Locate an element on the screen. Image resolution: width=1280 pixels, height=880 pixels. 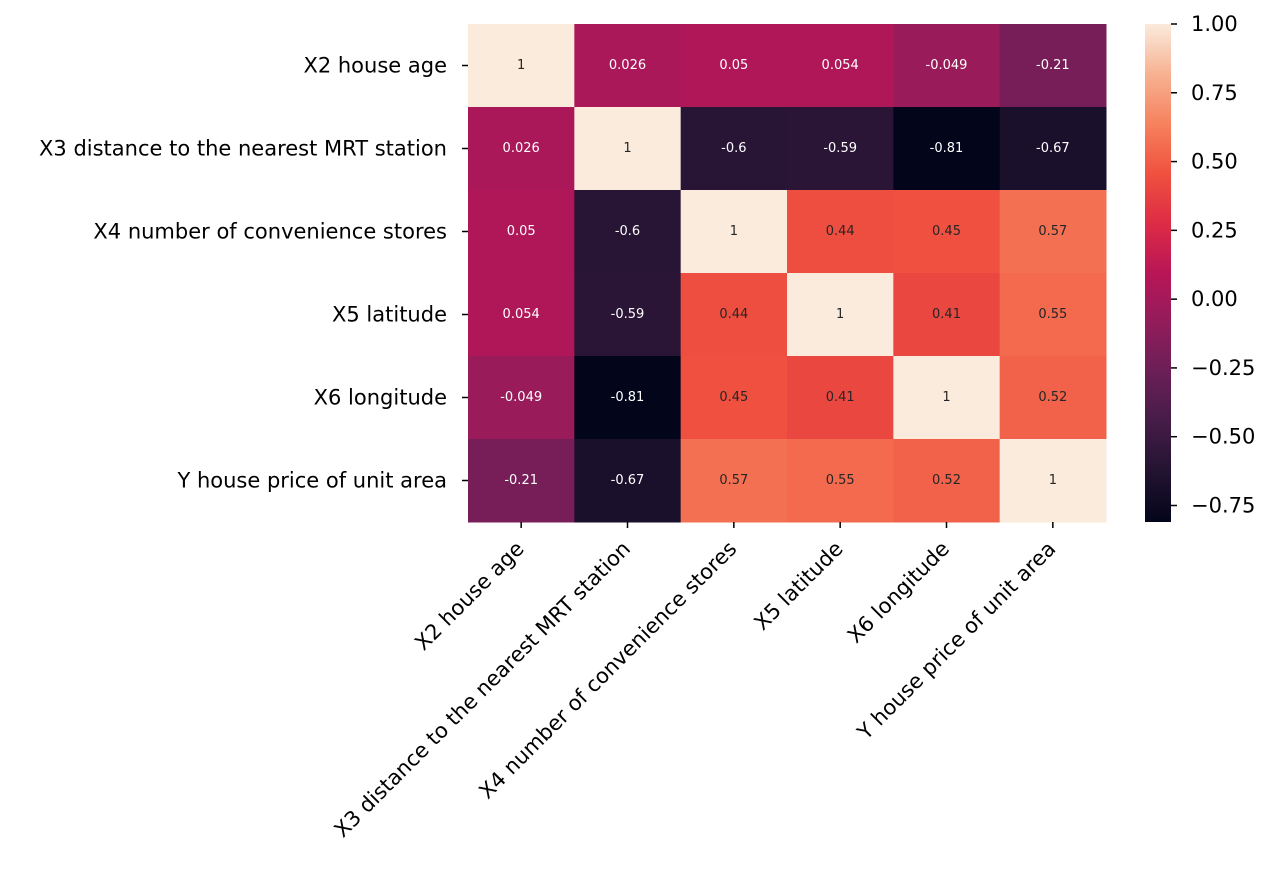
colorbar-tick-label: −0.25 is located at coordinates (1223, 368).